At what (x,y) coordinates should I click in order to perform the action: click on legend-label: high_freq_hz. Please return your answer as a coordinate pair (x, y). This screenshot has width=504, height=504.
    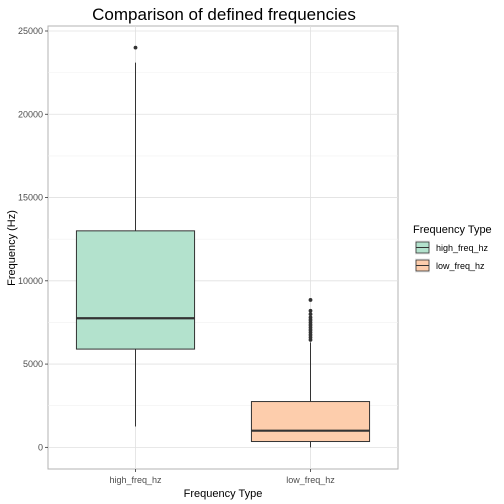
    Looking at the image, I should click on (462, 248).